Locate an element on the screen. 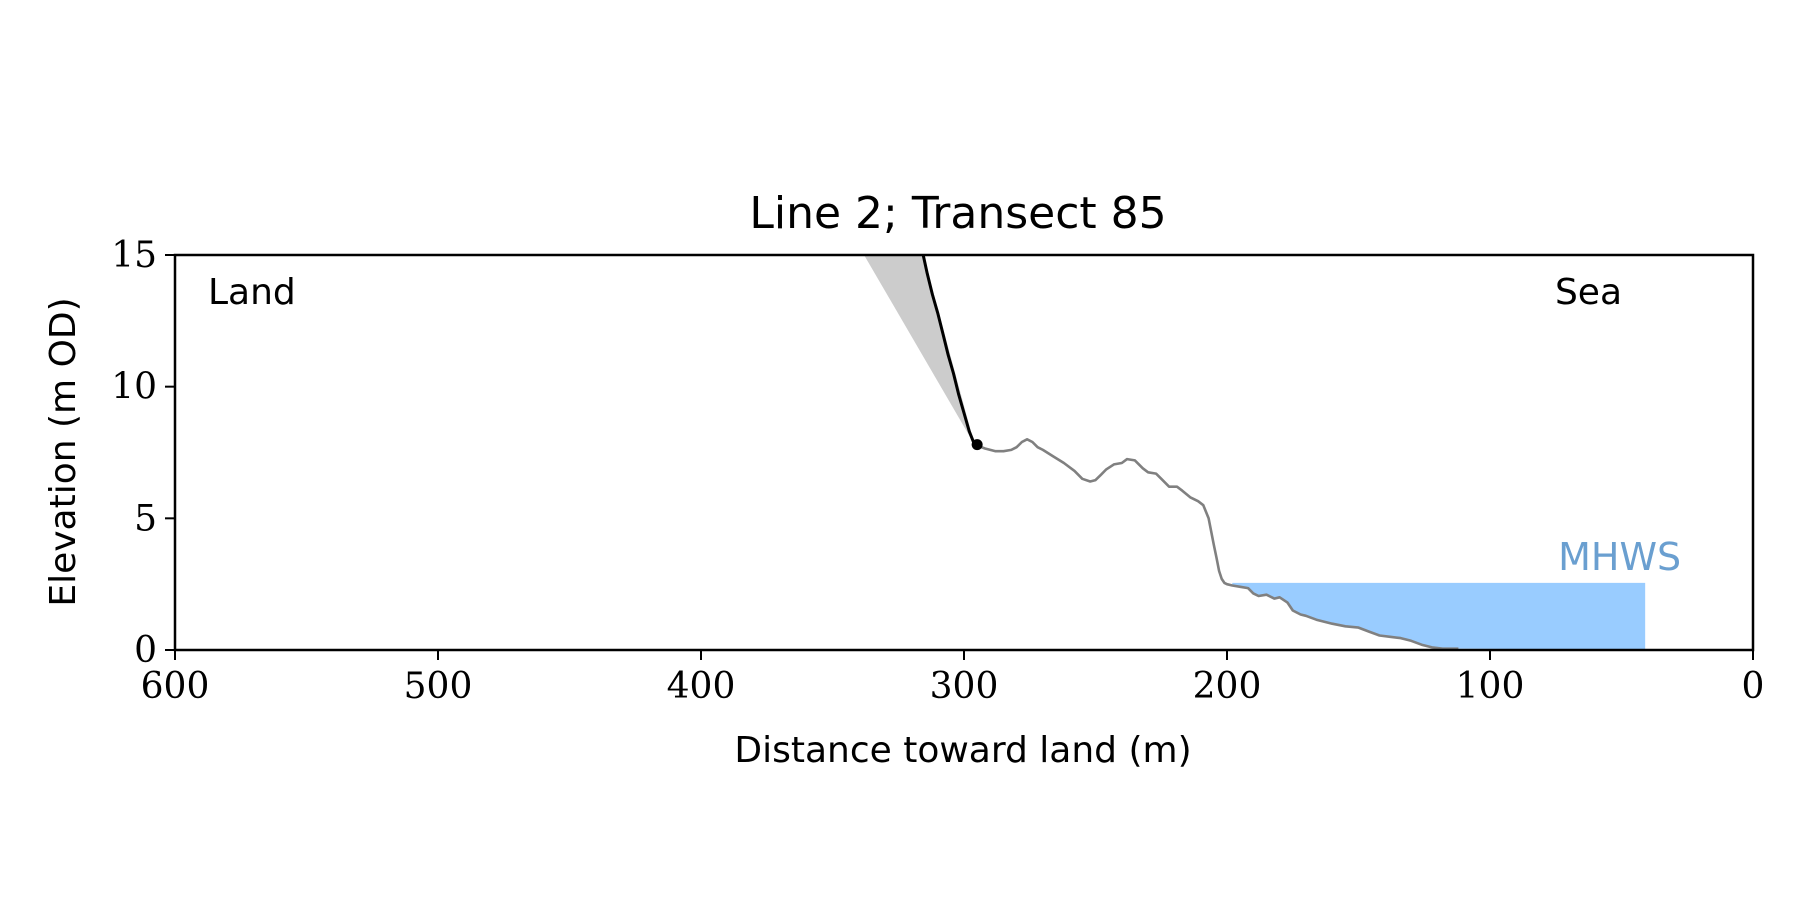 The image size is (1800, 900). y-tick-label: 0 is located at coordinates (145, 650).